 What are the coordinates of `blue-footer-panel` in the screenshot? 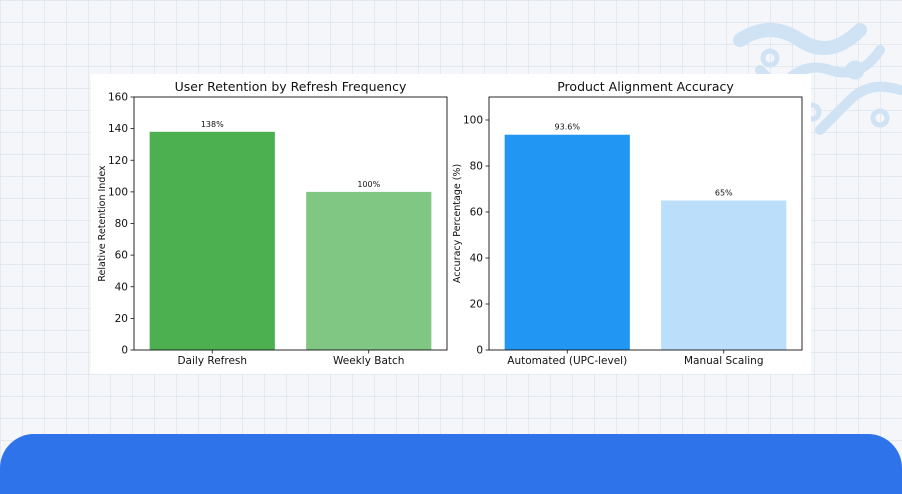 It's located at (451, 464).